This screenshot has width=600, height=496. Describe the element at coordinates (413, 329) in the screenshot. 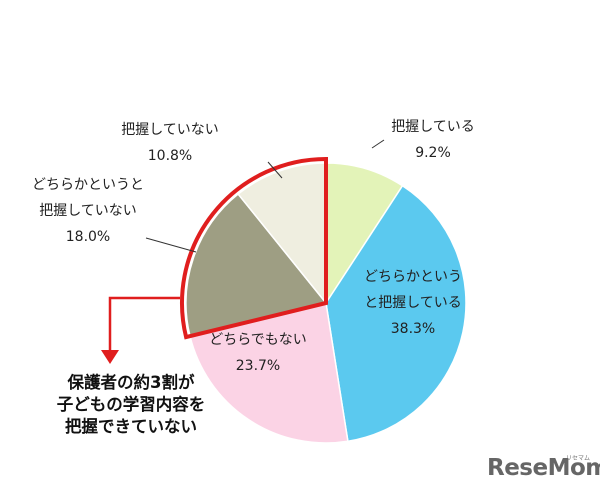

I see `slice-value-2: 38.3%` at that location.